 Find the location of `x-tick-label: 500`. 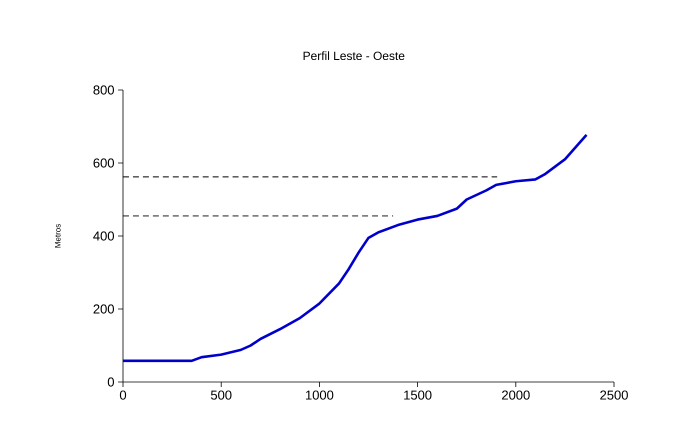

x-tick-label: 500 is located at coordinates (221, 395).